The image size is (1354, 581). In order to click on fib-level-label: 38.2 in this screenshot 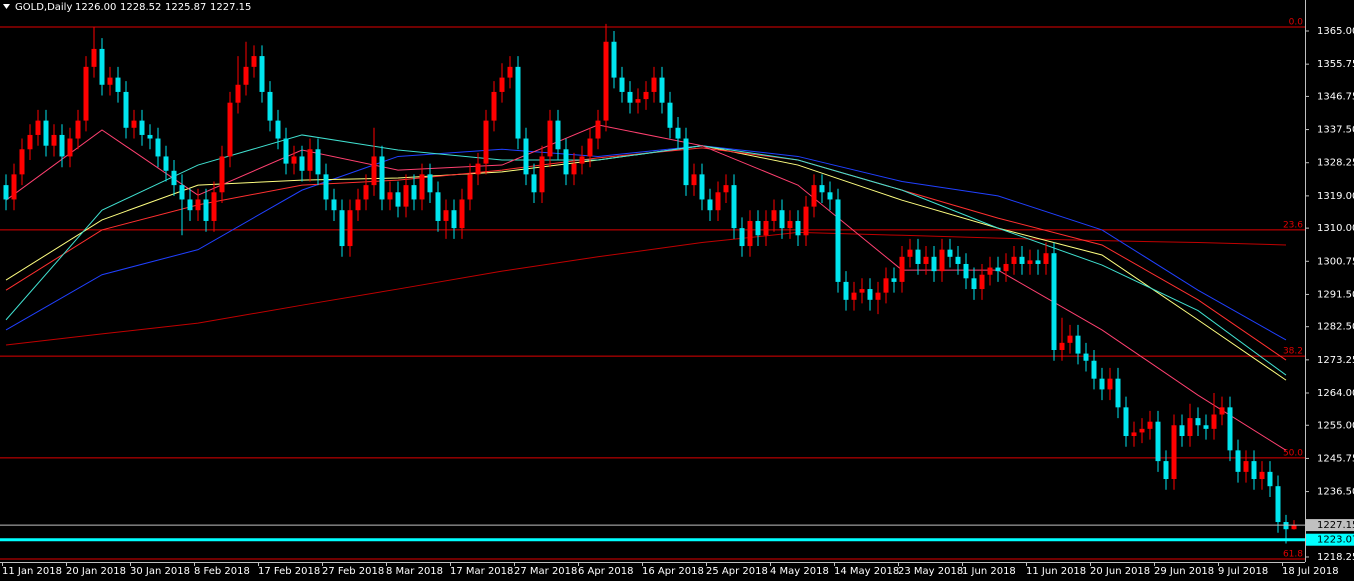, I will do `click(1293, 352)`.